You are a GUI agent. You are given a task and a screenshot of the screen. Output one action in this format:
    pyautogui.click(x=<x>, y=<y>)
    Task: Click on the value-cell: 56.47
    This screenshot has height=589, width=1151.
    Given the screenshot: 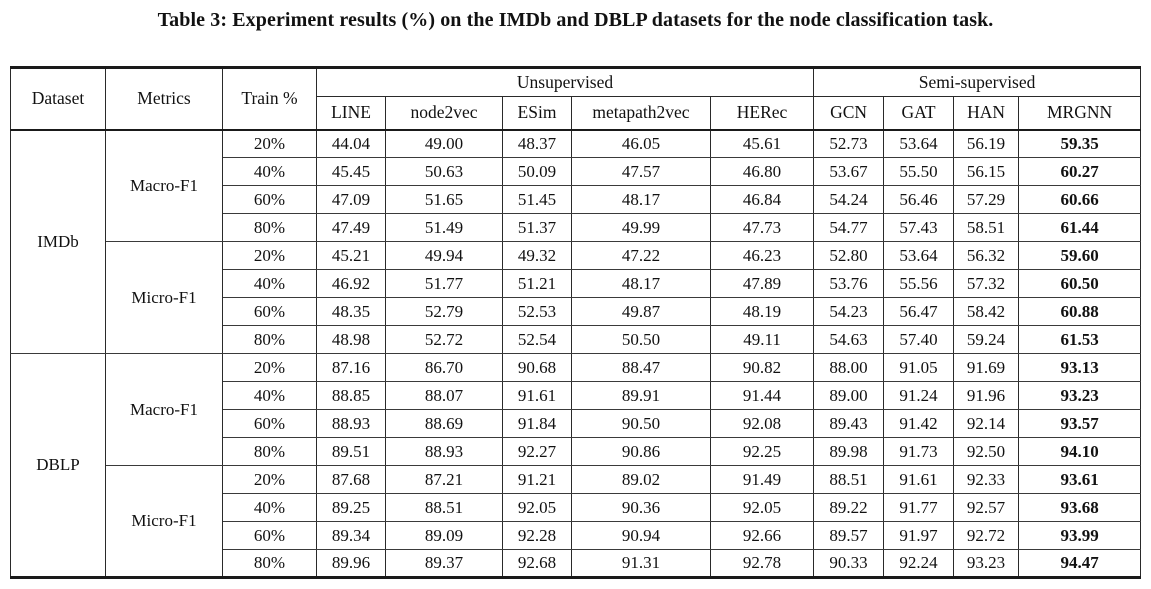 What is the action you would take?
    pyautogui.click(x=919, y=311)
    